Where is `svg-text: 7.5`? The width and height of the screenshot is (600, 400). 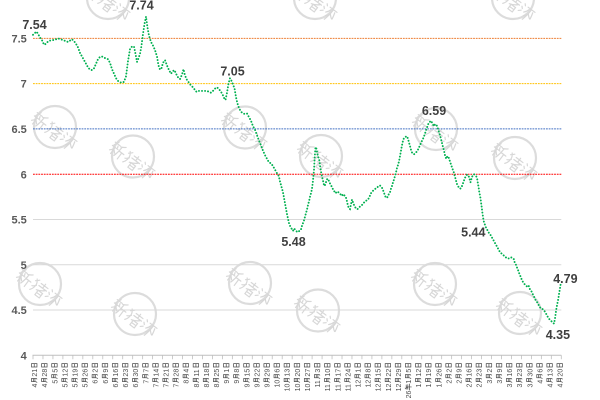
svg-text: 7.5 is located at coordinates (19, 40).